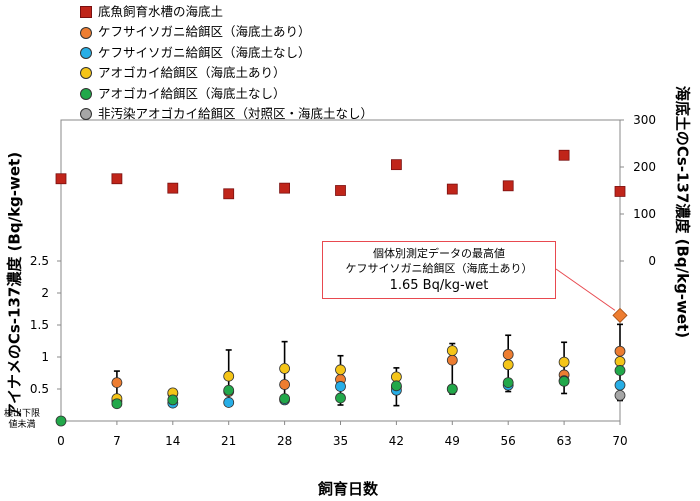  I want to click on legend-item-sediment: 底魚飼育水槽の海底土, so click(226, 12).